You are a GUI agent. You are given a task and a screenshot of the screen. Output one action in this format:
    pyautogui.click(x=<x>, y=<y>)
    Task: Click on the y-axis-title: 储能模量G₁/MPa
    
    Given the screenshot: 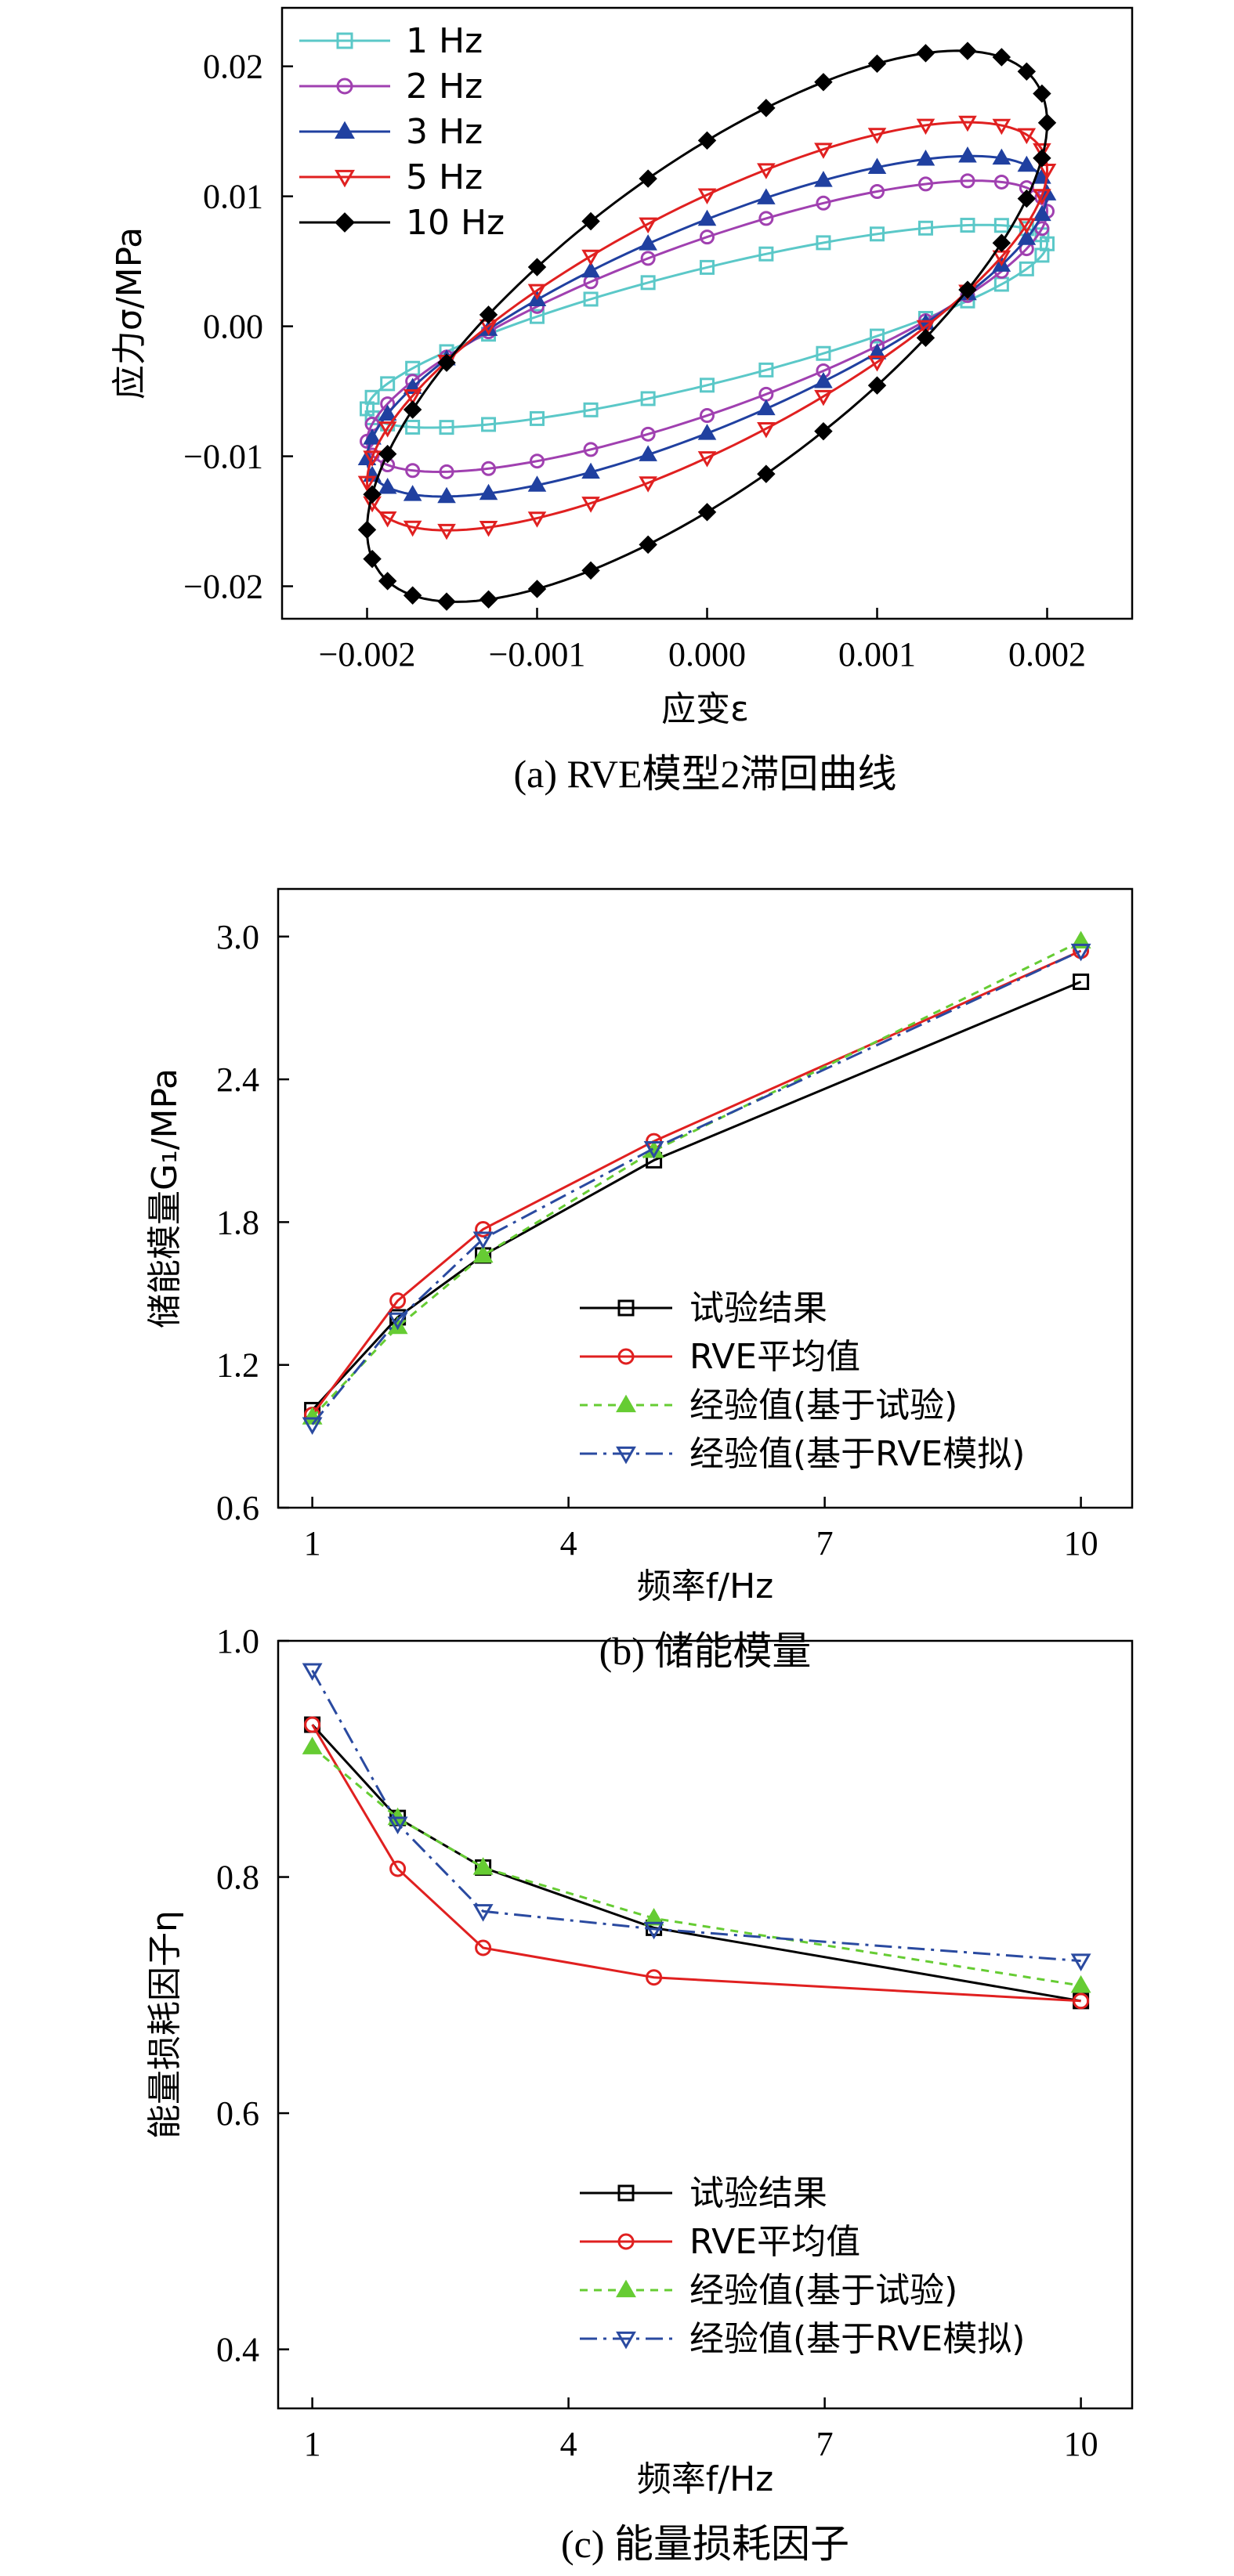 What is the action you would take?
    pyautogui.click(x=165, y=1198)
    